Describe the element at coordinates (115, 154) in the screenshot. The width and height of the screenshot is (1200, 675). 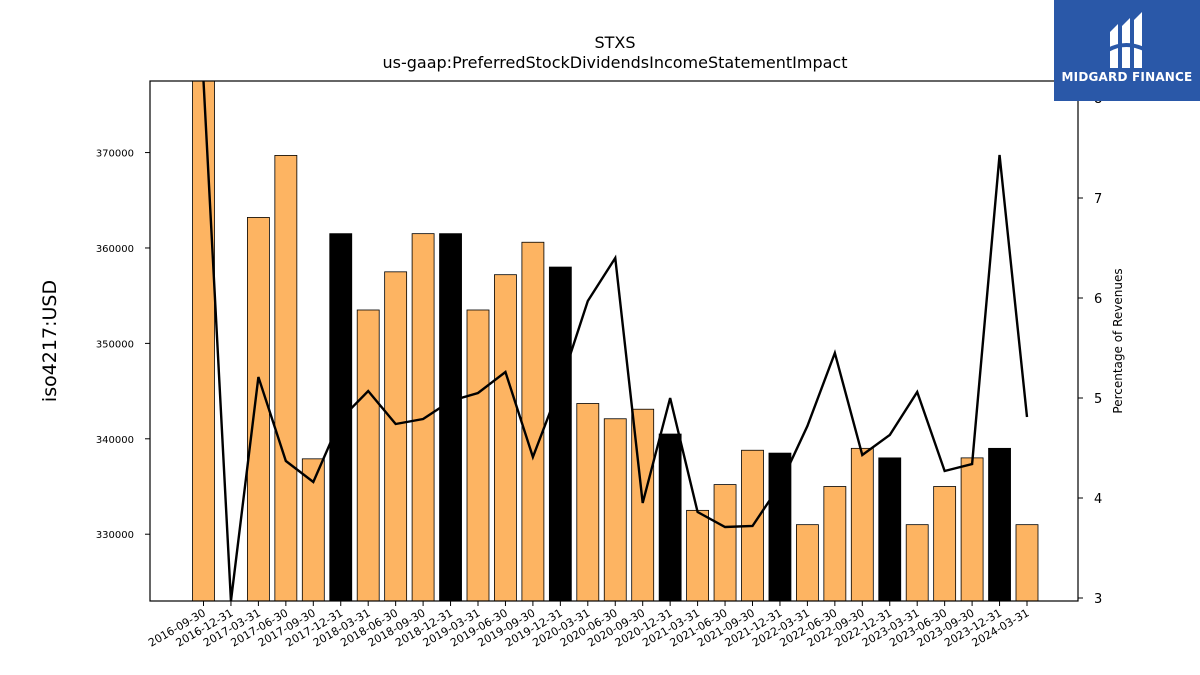
I see `y-tick-label: 370000` at that location.